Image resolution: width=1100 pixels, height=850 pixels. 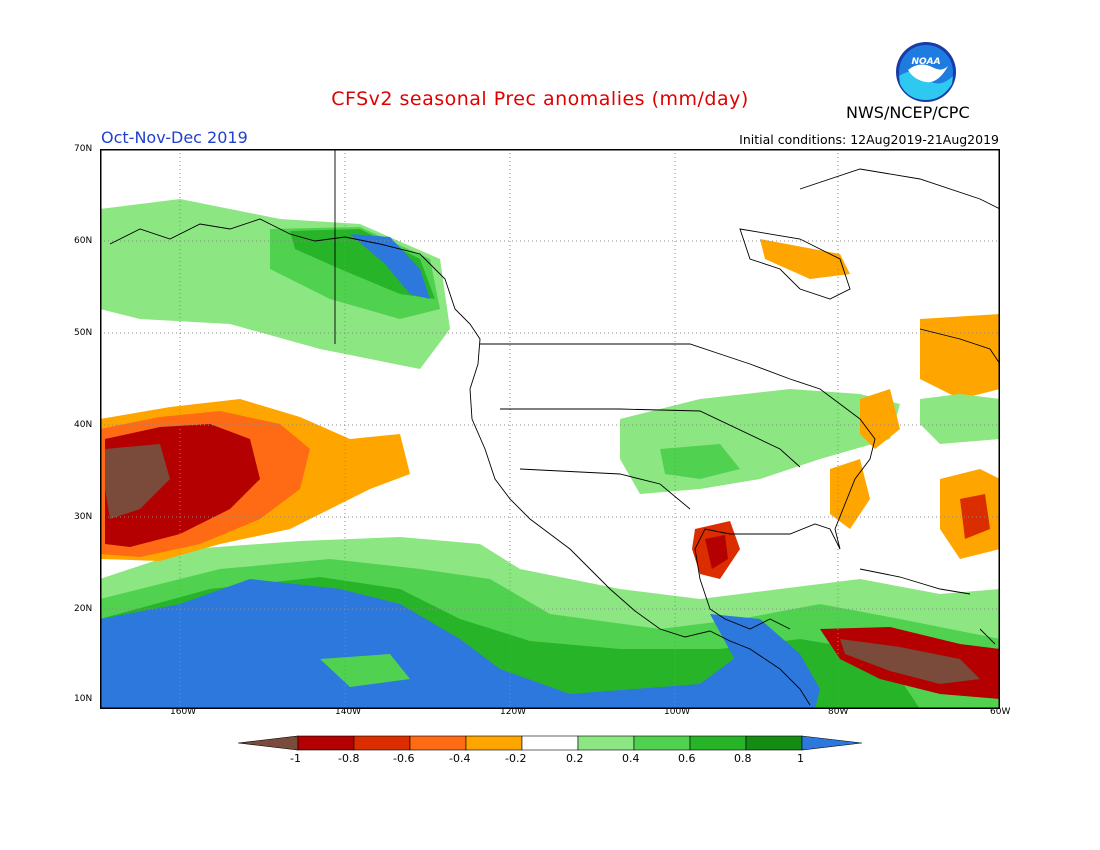 What do you see at coordinates (926, 72) in the screenshot?
I see `noaa-logo: NOAA` at bounding box center [926, 72].